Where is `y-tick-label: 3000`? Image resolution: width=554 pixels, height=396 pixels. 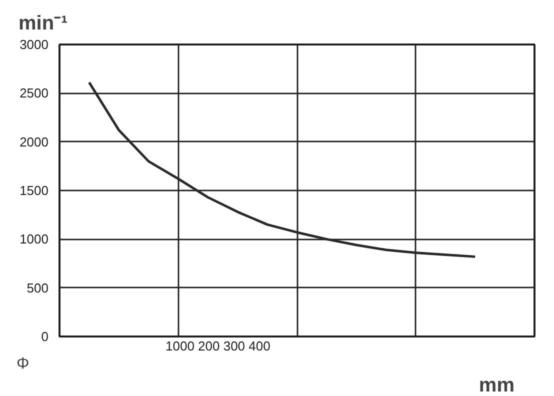 y-tick-label: 3000 is located at coordinates (34, 44).